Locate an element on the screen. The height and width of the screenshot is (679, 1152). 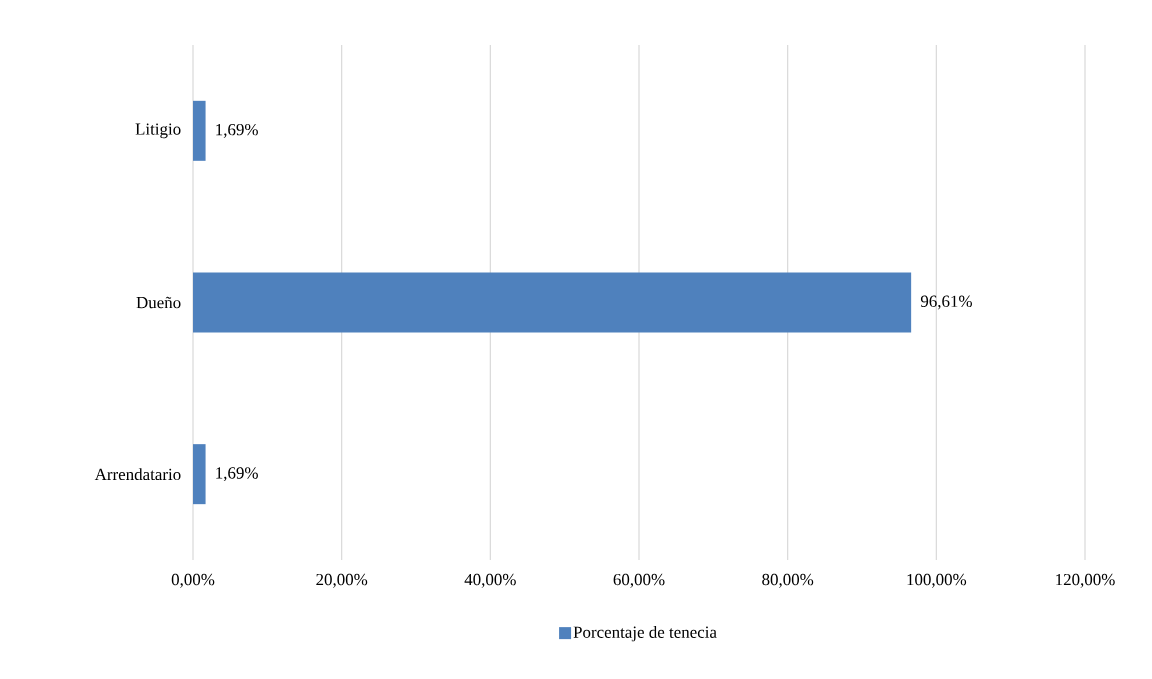
x-tick-label: 0,00% is located at coordinates (193, 580).